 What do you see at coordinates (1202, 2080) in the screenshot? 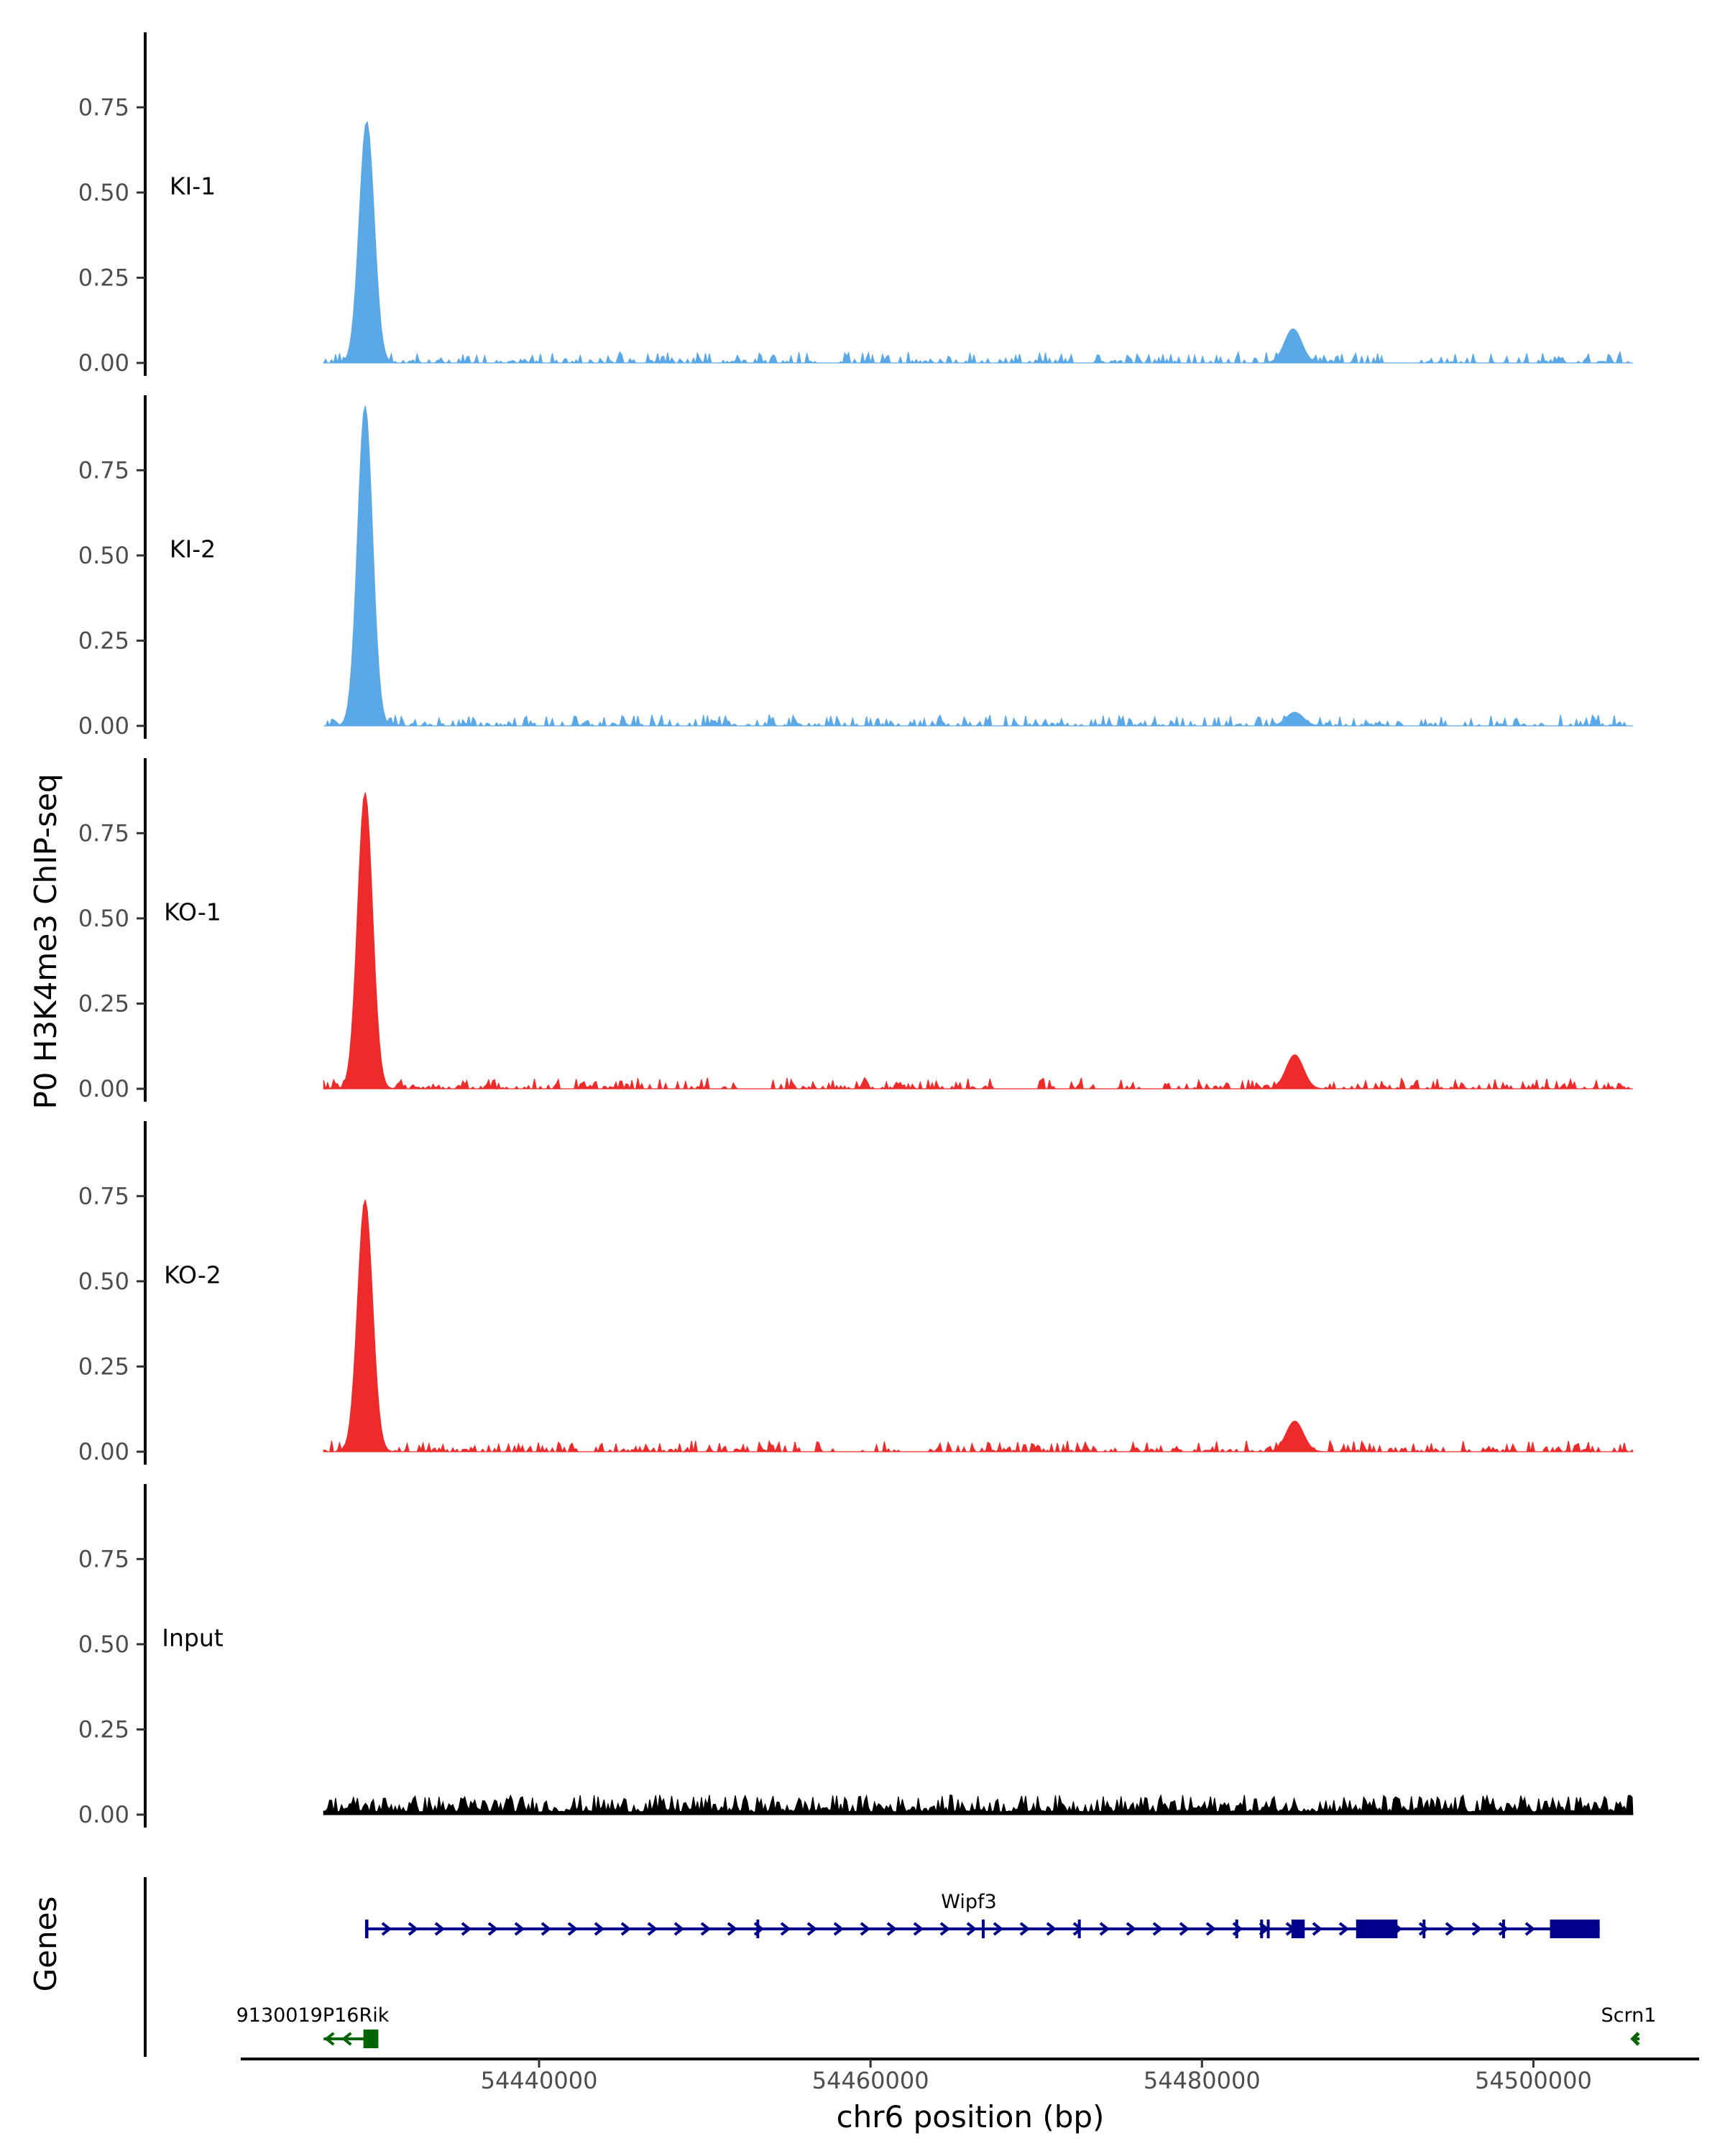
I see `x-tick-label: 54480000` at bounding box center [1202, 2080].